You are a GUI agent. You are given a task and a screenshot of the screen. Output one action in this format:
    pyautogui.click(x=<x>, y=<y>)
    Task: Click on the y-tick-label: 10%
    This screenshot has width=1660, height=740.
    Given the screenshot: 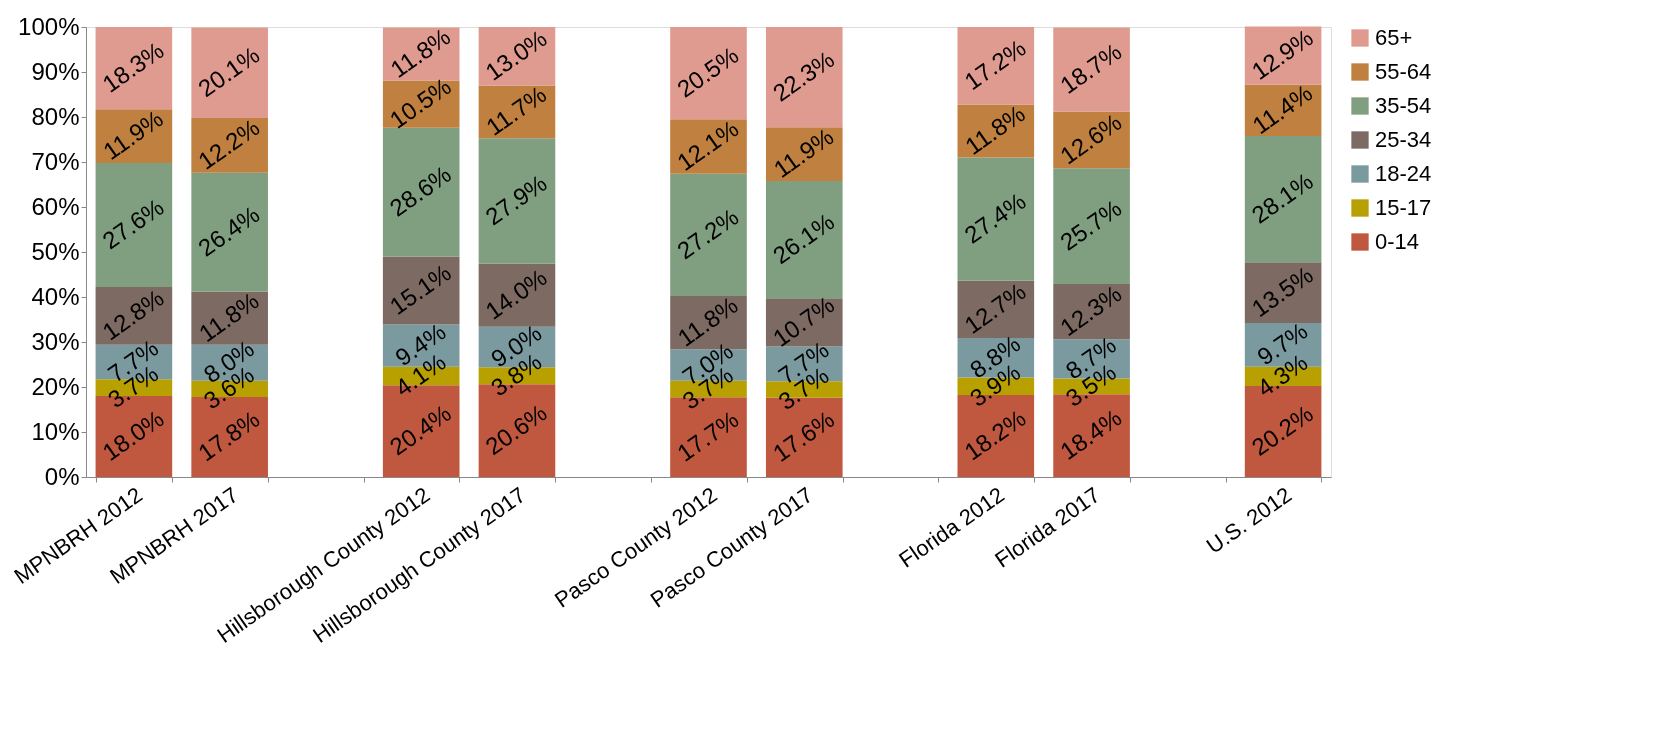 What is the action you would take?
    pyautogui.click(x=55, y=431)
    